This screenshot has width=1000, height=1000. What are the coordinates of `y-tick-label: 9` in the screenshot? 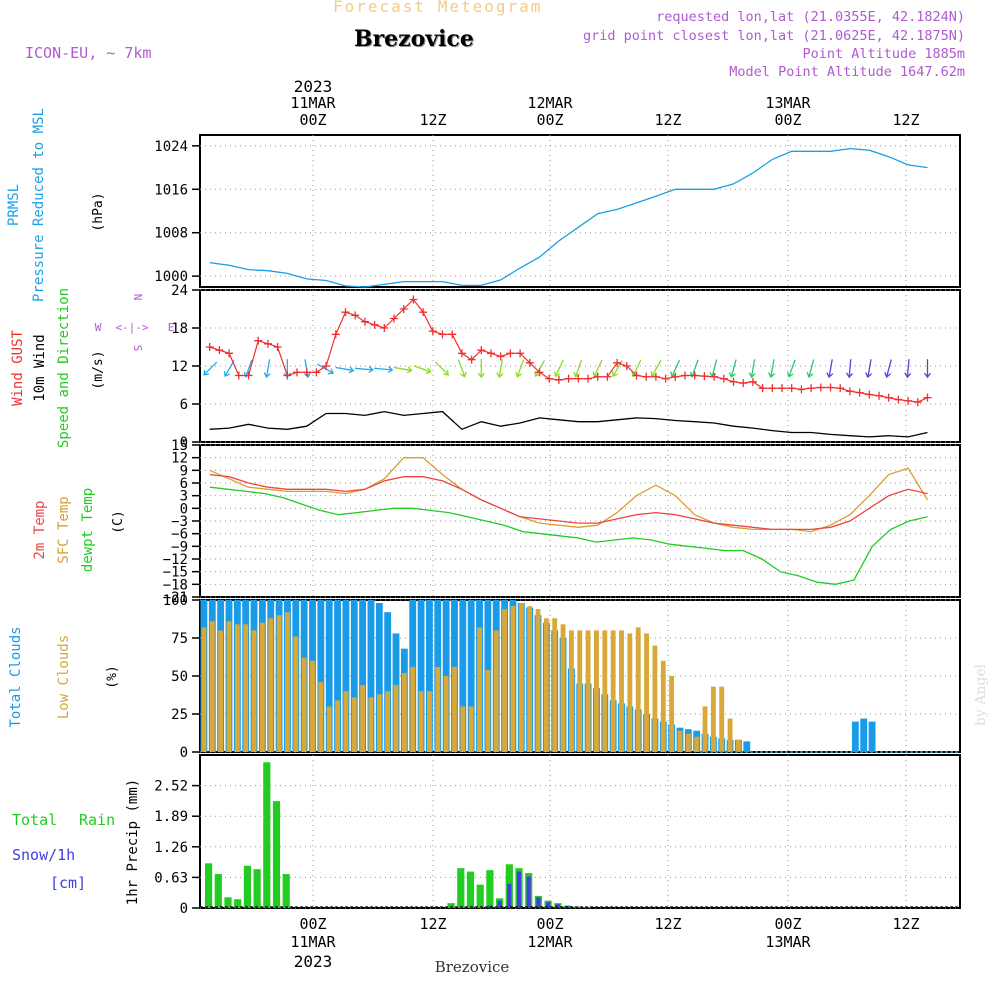 It's located at (184, 471).